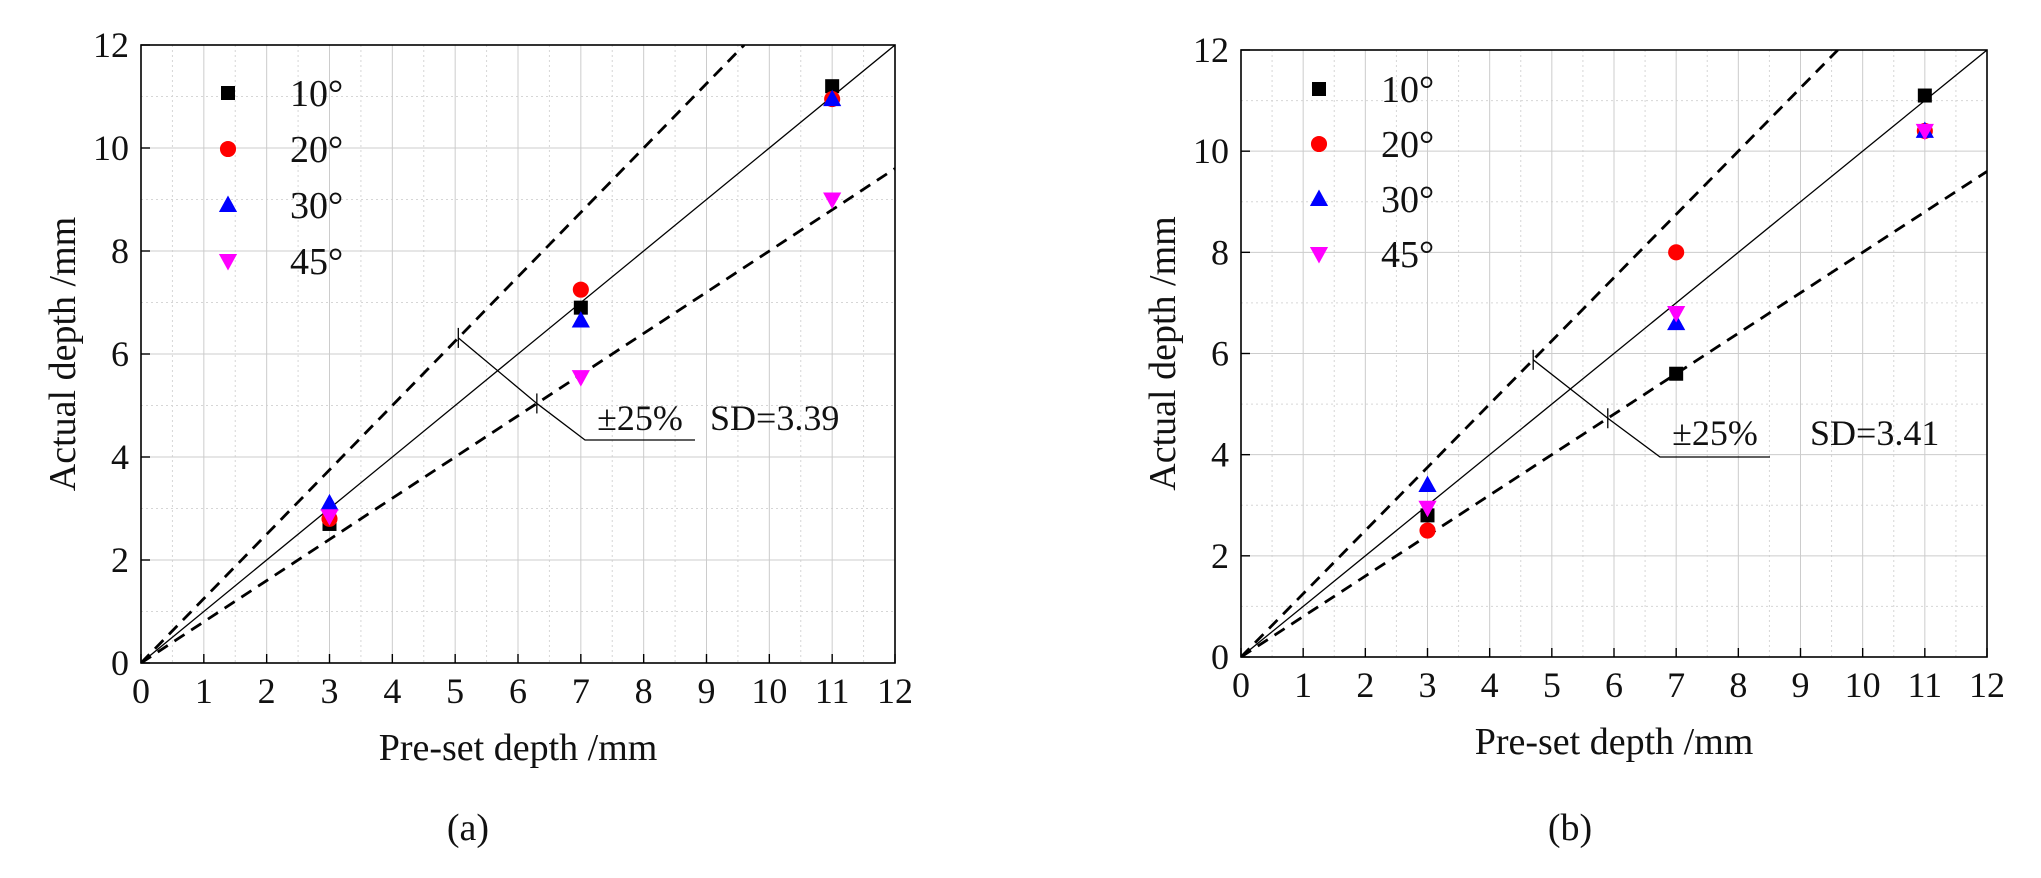 The image size is (2041, 878). I want to click on sd-label: SD=3.41, so click(1874, 433).